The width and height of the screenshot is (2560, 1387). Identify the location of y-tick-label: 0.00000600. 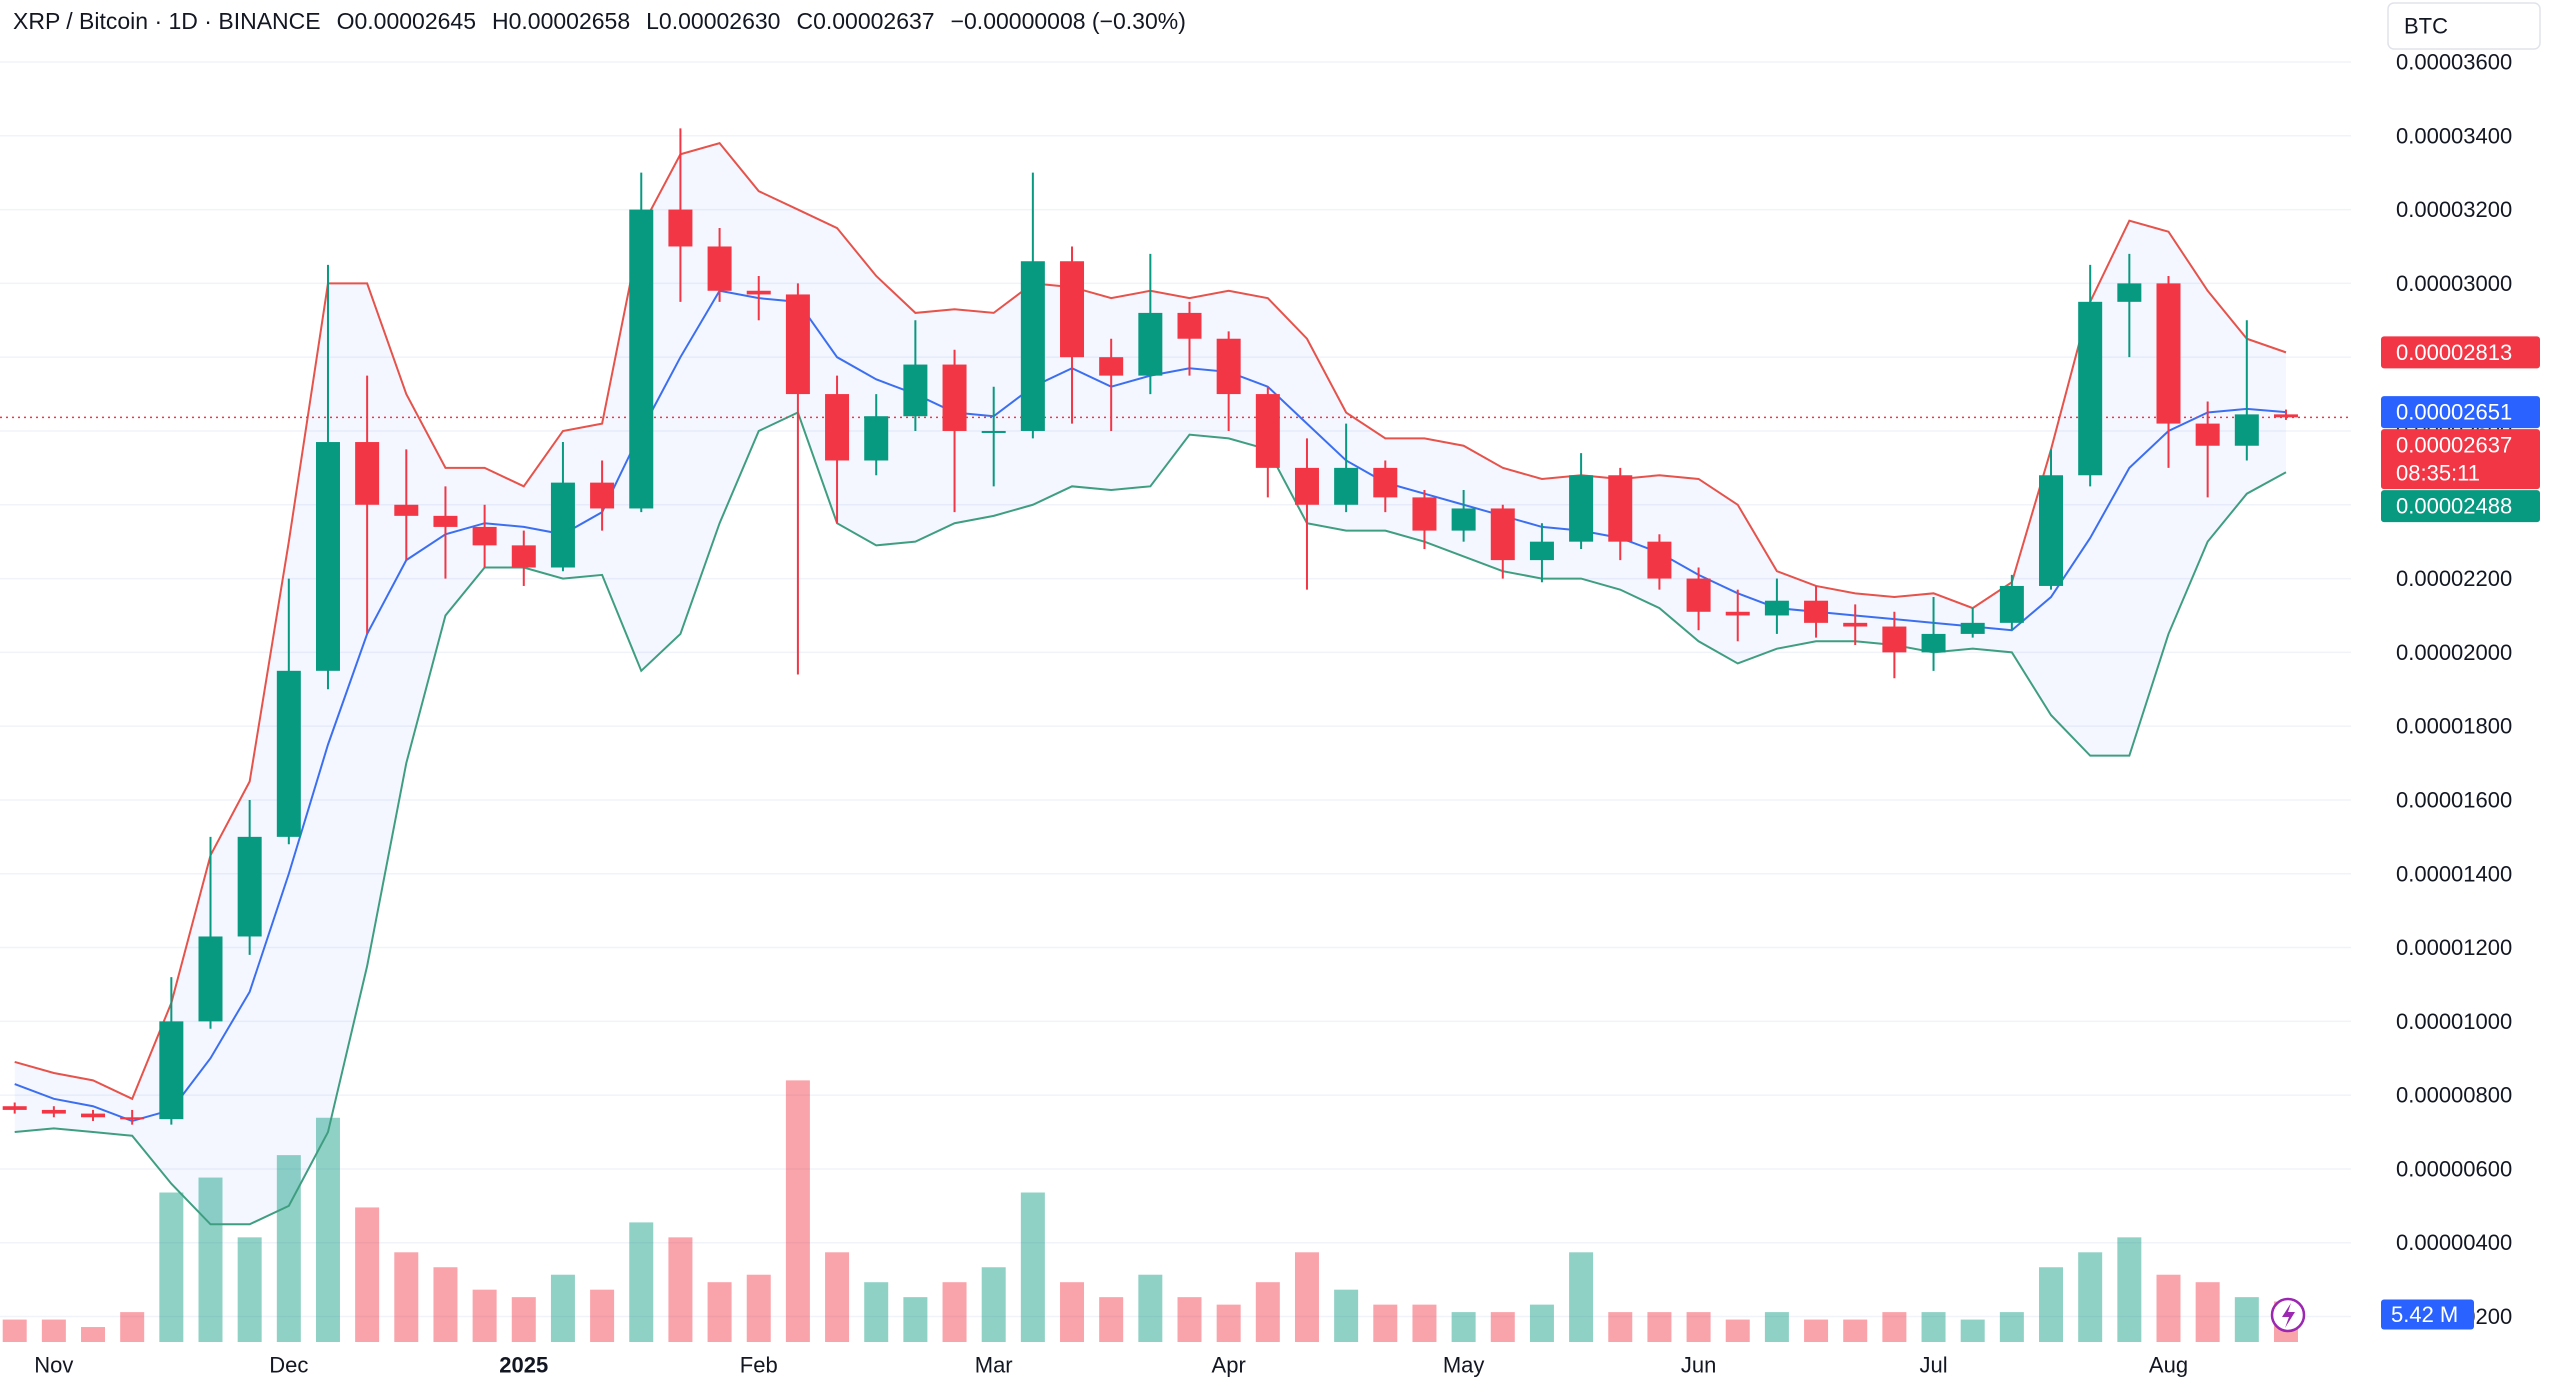
(2454, 1168).